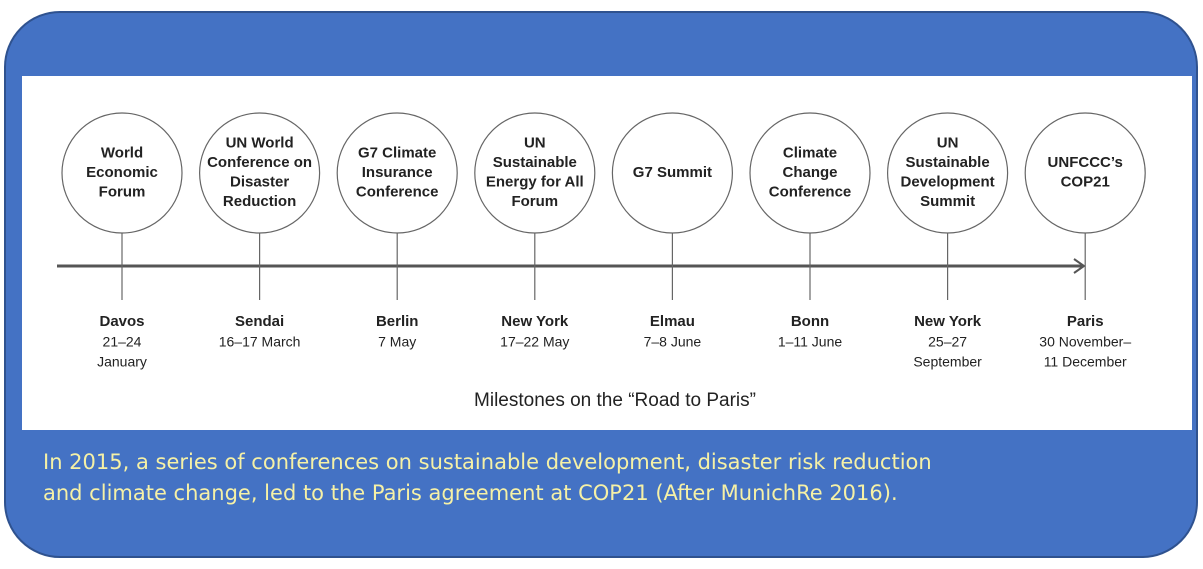 This screenshot has width=1203, height=569. I want to click on milestone-label: Conference on, so click(259, 162).